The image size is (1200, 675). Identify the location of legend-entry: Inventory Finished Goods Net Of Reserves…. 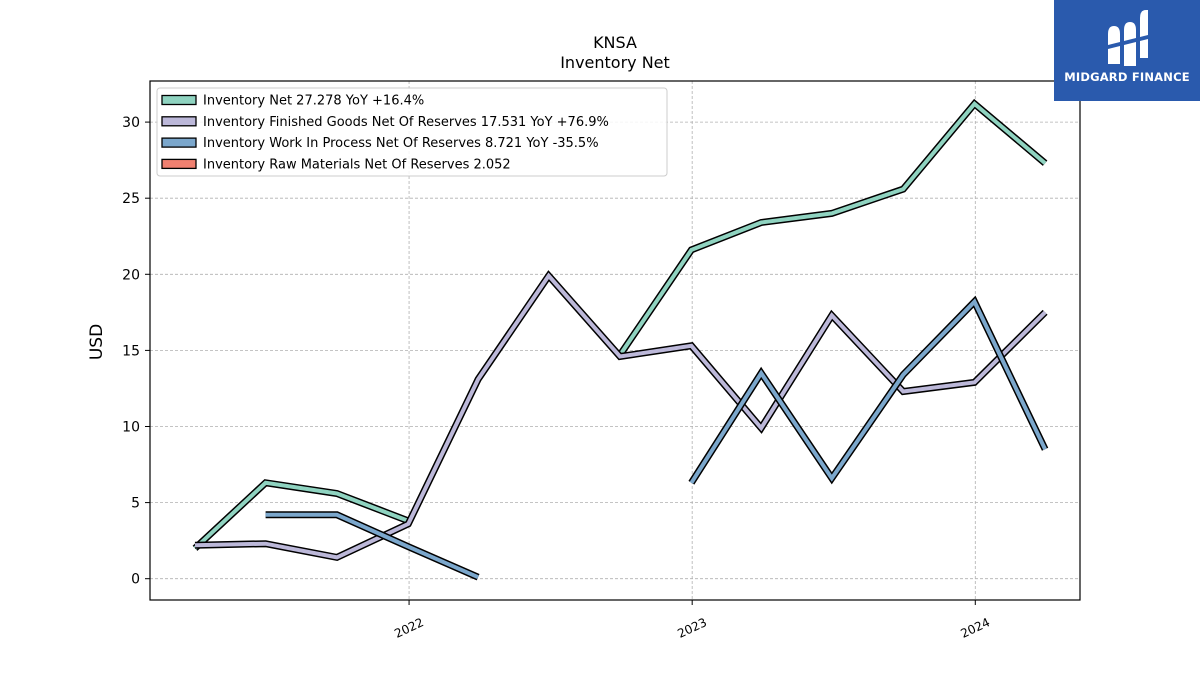
(406, 122).